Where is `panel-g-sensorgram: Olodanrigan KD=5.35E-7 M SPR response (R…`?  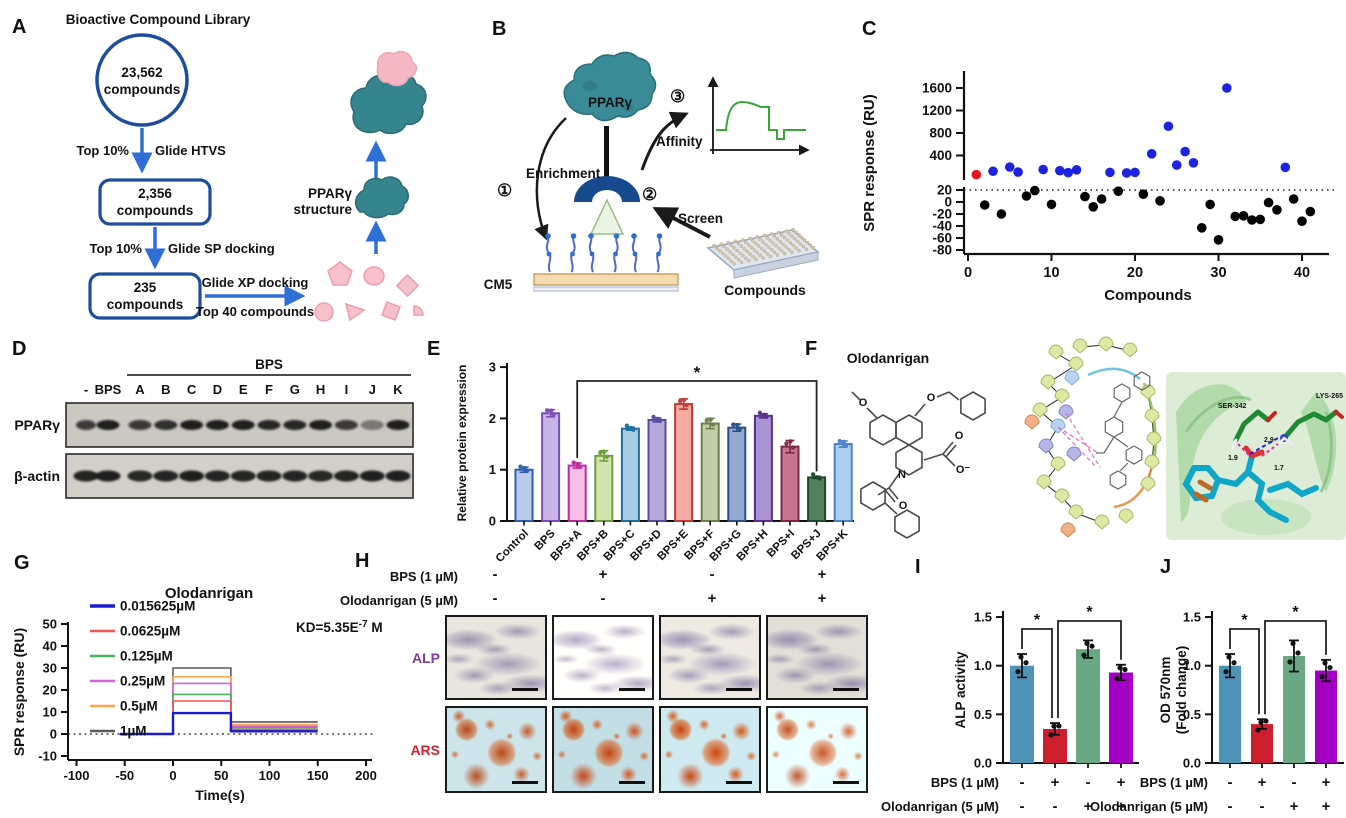
panel-g-sensorgram: Olodanrigan KD=5.35E-7 M SPR response (R… is located at coordinates (197, 694).